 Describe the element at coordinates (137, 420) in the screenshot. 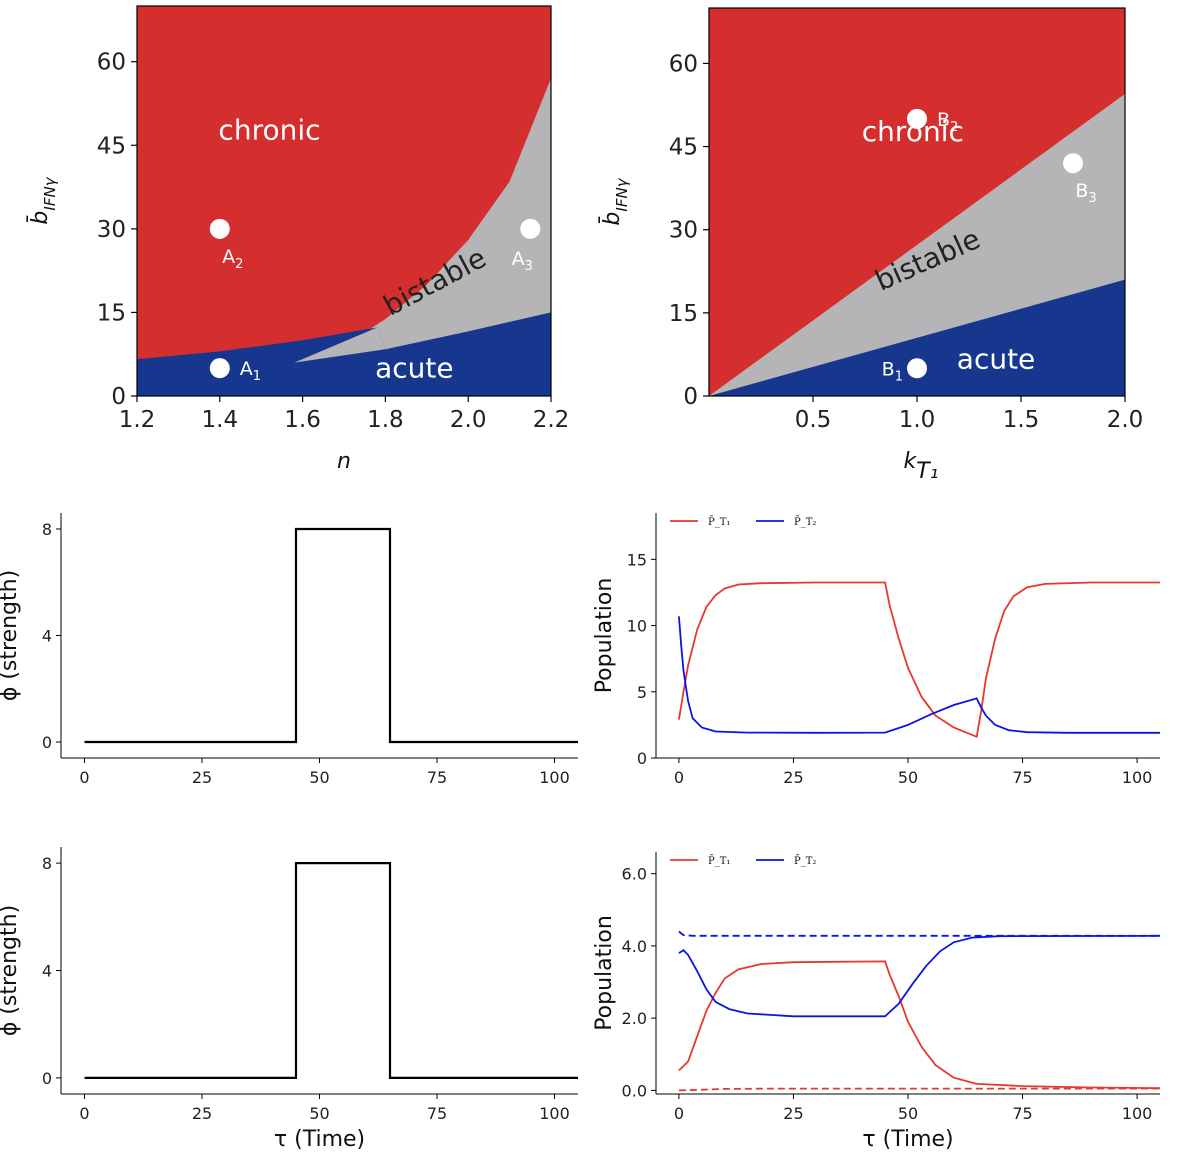

I see `x-tick-label: 1.2` at that location.